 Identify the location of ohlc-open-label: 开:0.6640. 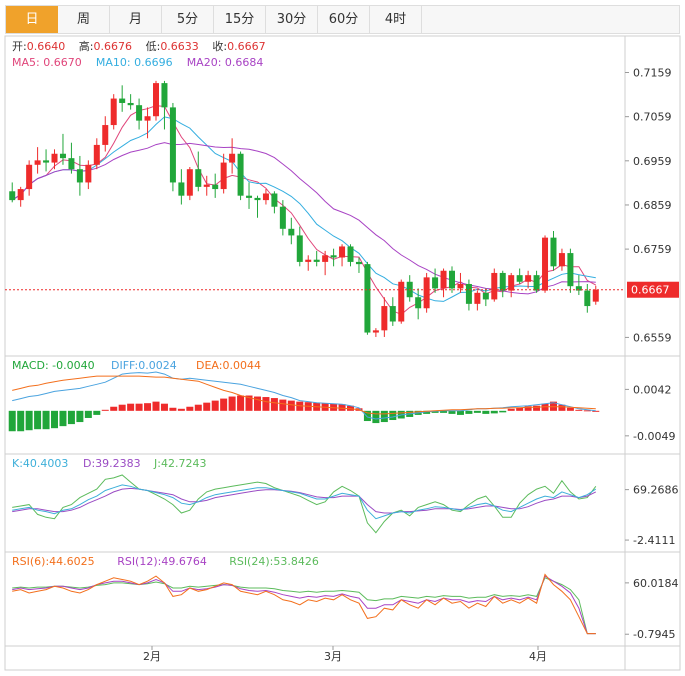
(38, 46).